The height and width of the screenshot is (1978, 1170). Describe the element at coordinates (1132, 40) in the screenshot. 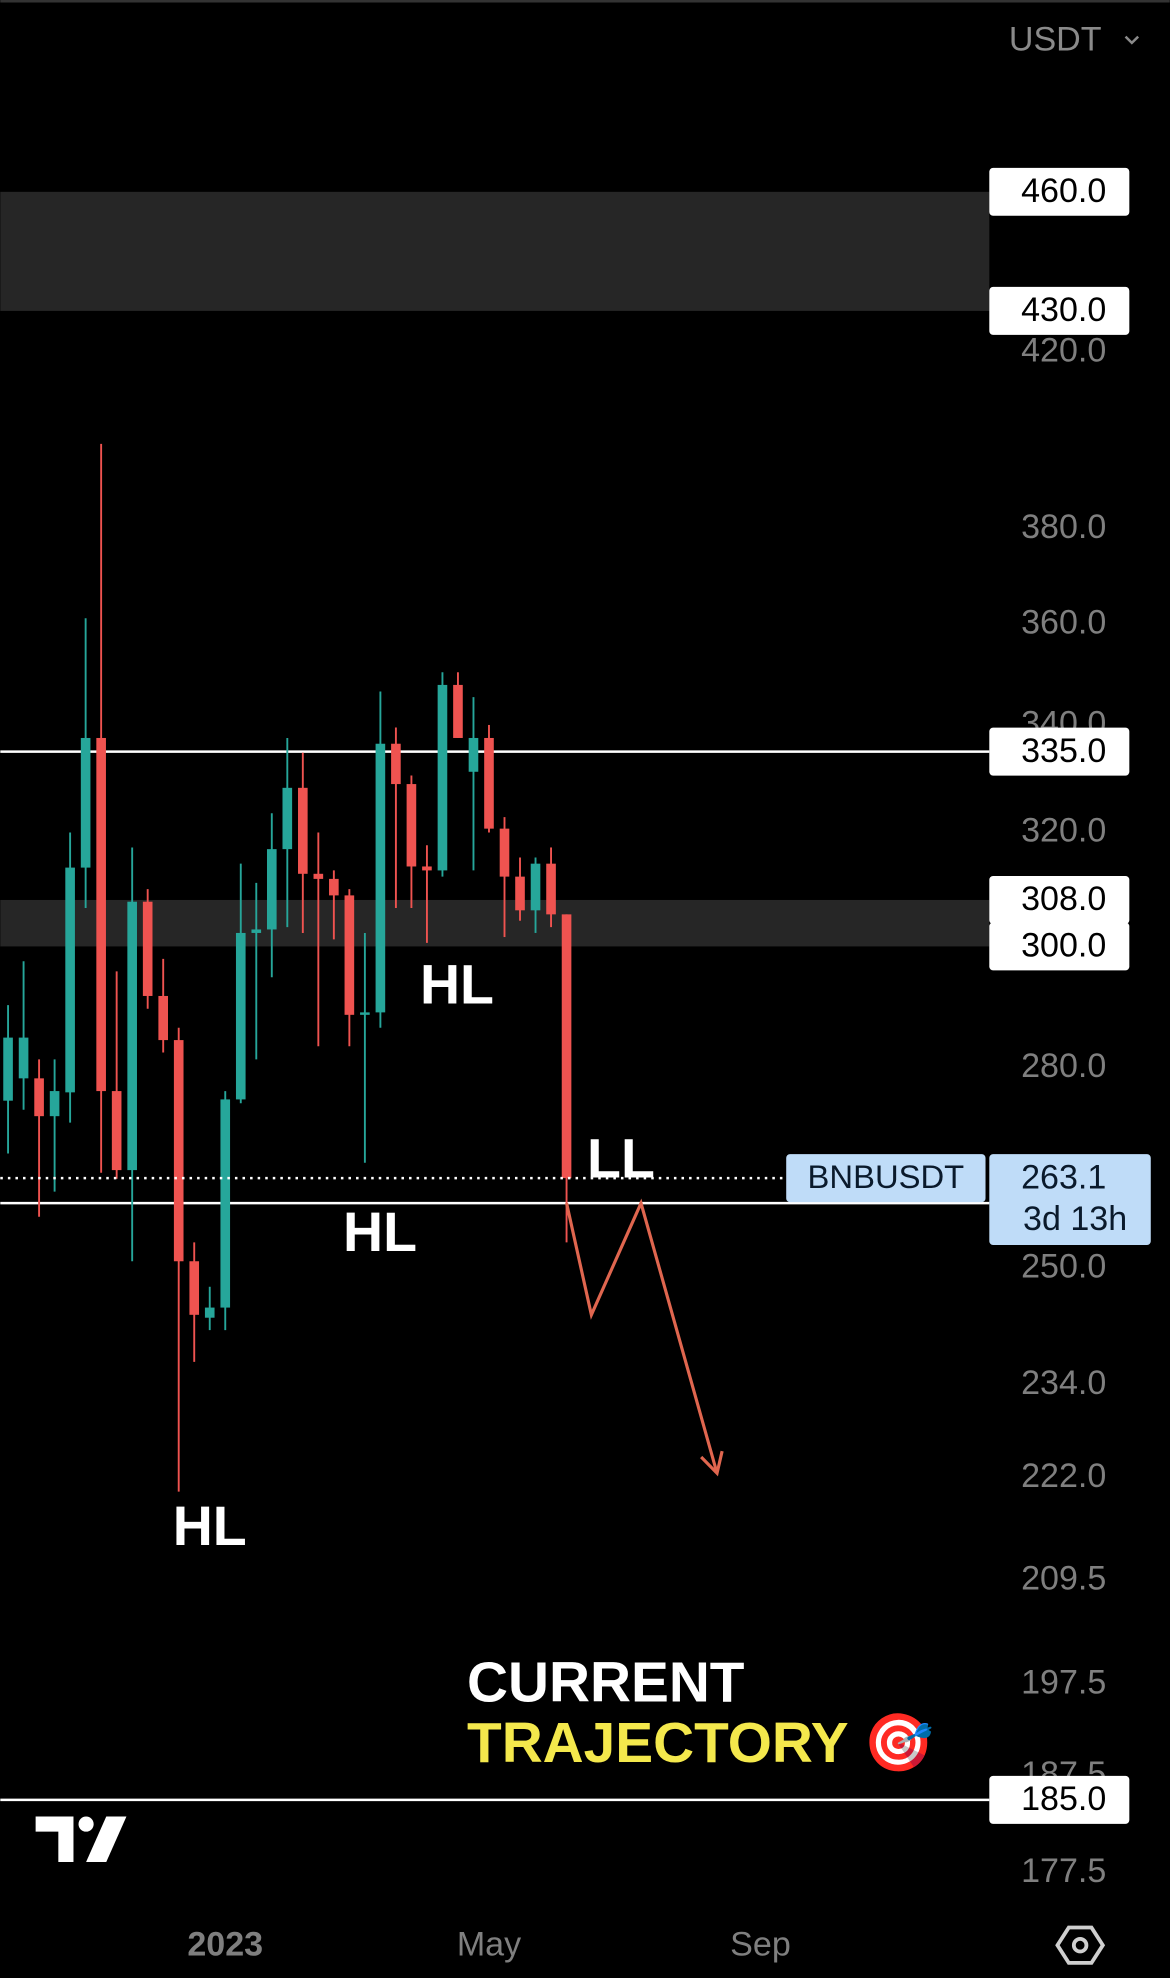

I see `chevron` at that location.